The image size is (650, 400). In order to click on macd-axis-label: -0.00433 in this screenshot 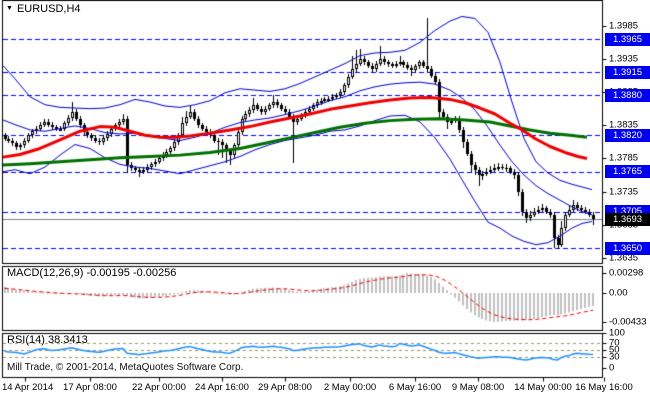, I will do `click(628, 322)`.